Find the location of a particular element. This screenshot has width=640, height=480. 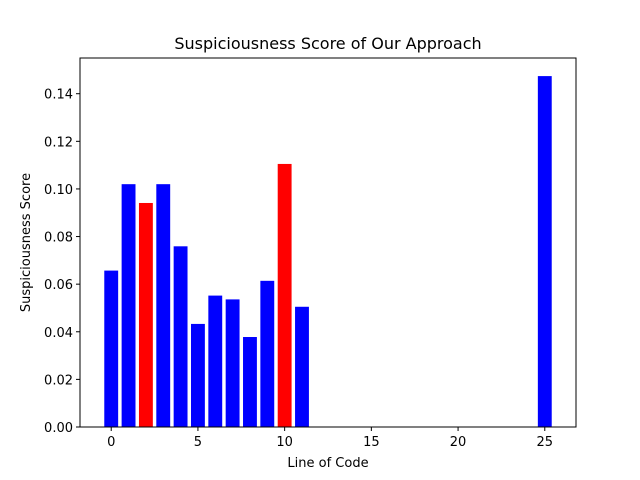

x-tick-label: 25 is located at coordinates (545, 442).